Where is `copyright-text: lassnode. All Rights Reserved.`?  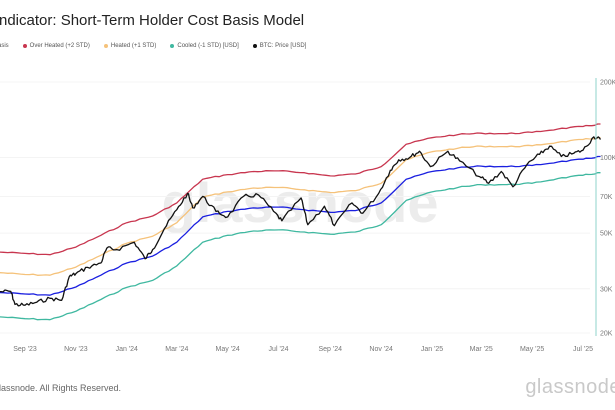 copyright-text: lassnode. All Rights Reserved. is located at coordinates (61, 388).